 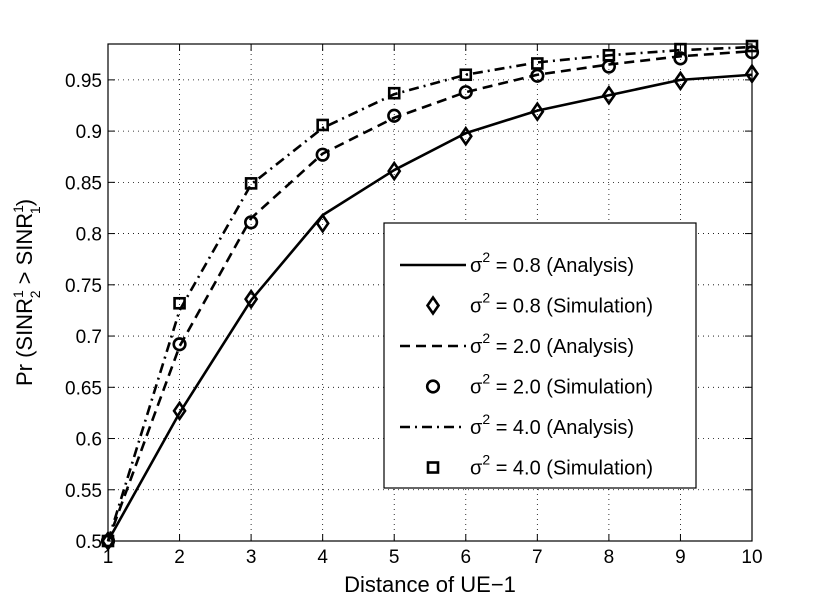 What do you see at coordinates (83, 491) in the screenshot?
I see `y-tick-label: 0.55` at bounding box center [83, 491].